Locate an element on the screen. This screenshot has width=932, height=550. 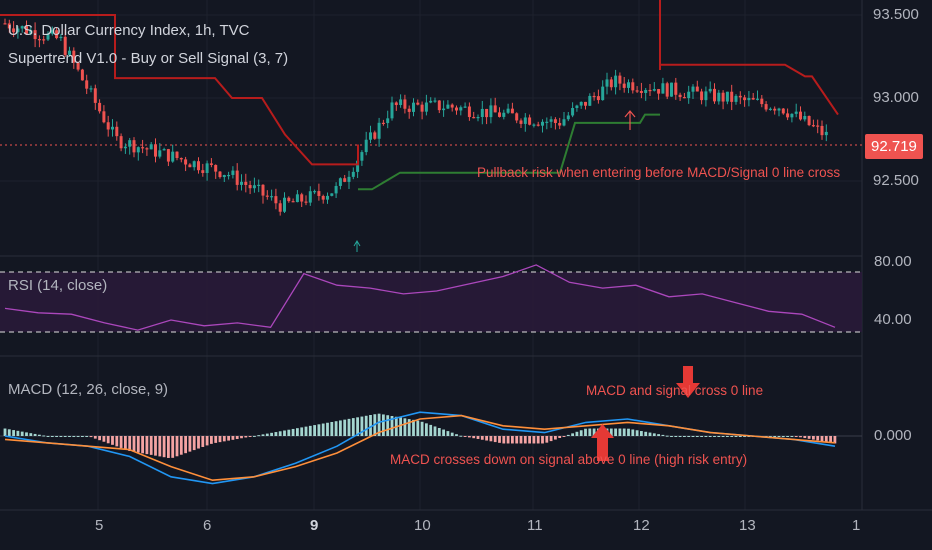
rsi-title: RSI (14, close) is located at coordinates (58, 285).